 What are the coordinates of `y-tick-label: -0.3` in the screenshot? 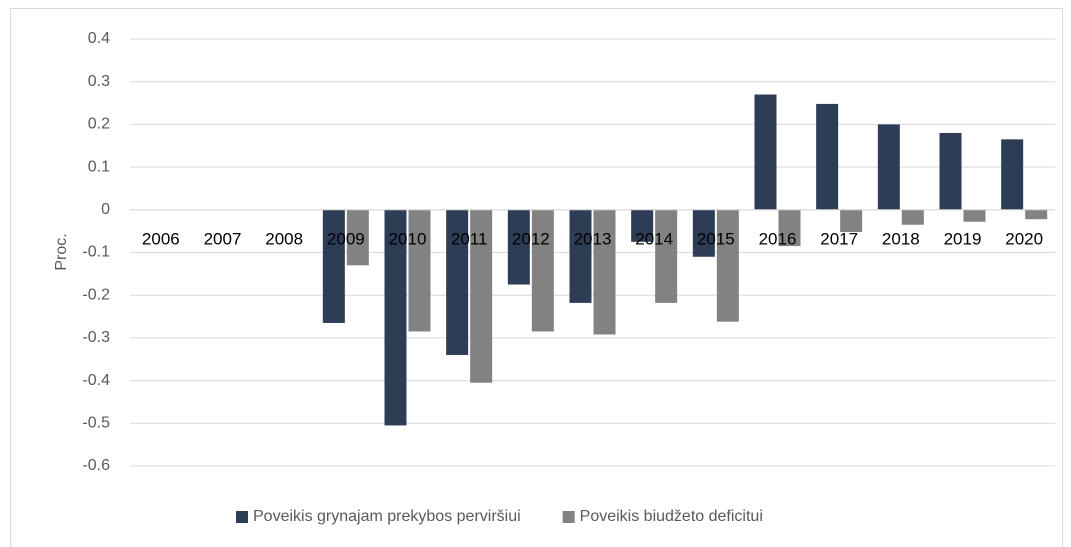 It's located at (96, 337).